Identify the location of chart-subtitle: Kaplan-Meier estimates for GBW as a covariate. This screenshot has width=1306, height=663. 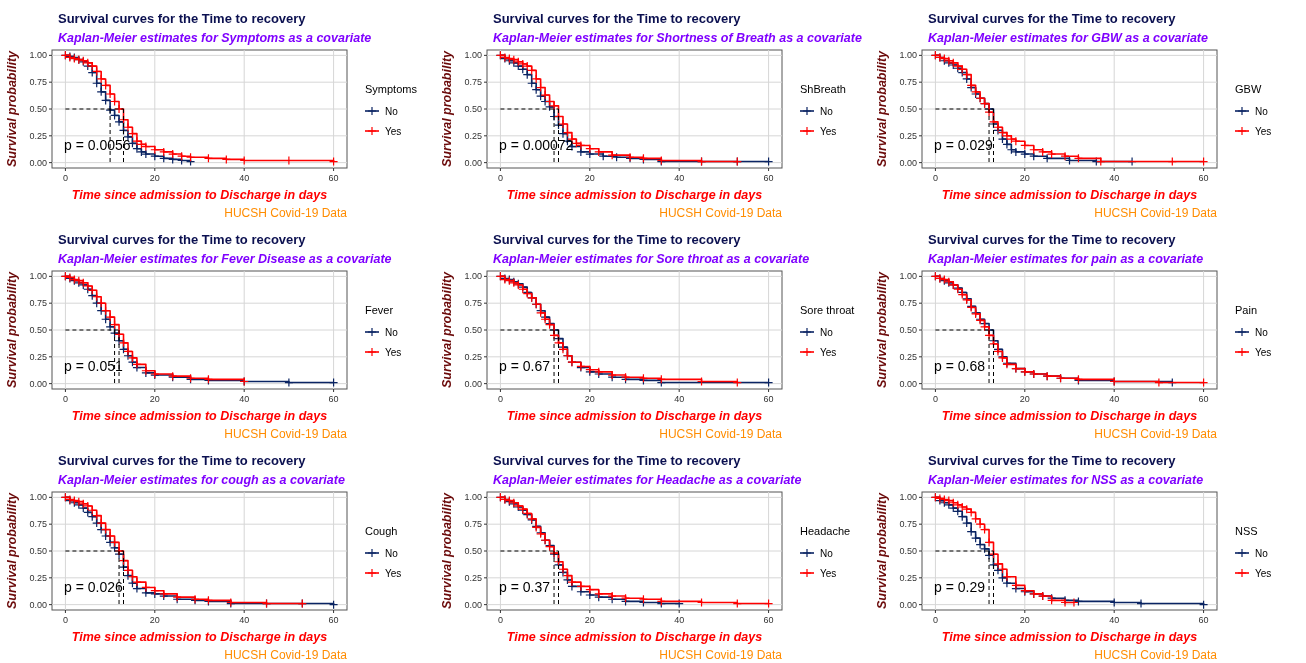
(1068, 38).